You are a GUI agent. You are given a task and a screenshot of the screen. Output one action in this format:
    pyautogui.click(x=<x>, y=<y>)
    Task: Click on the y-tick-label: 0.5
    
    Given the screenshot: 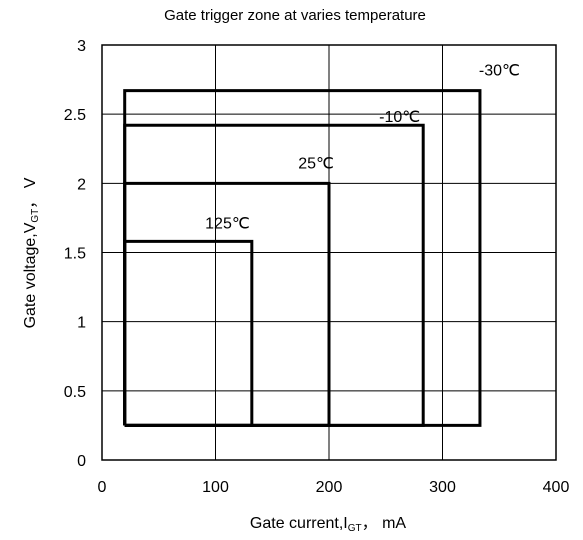 What is the action you would take?
    pyautogui.click(x=75, y=392)
    